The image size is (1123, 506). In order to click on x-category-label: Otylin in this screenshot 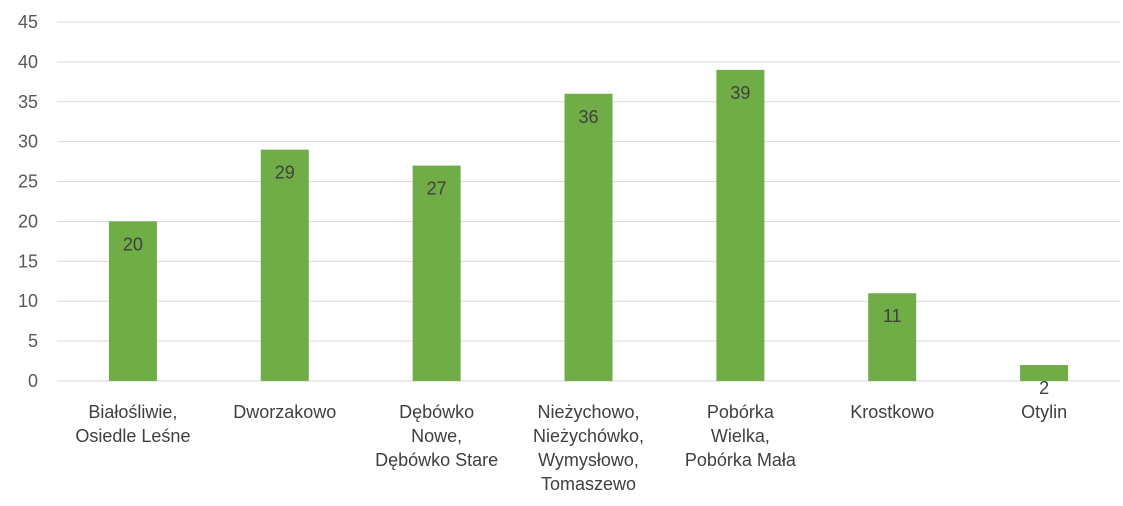, I will do `click(1044, 412)`.